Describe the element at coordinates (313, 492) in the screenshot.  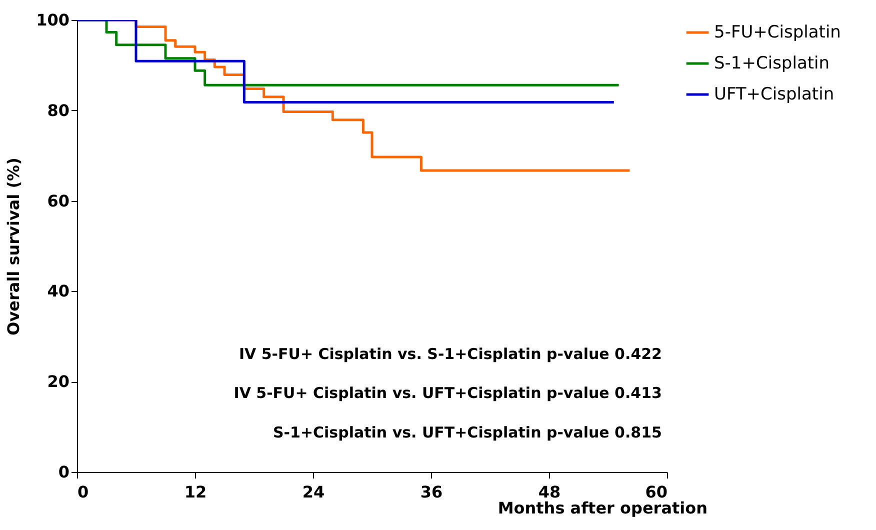
I see `x-tick-label: 24` at that location.